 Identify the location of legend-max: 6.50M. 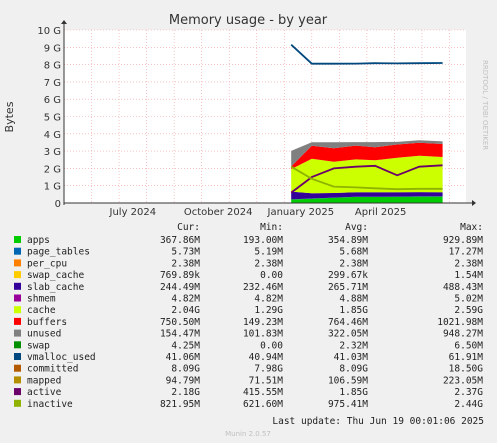
(468, 345).